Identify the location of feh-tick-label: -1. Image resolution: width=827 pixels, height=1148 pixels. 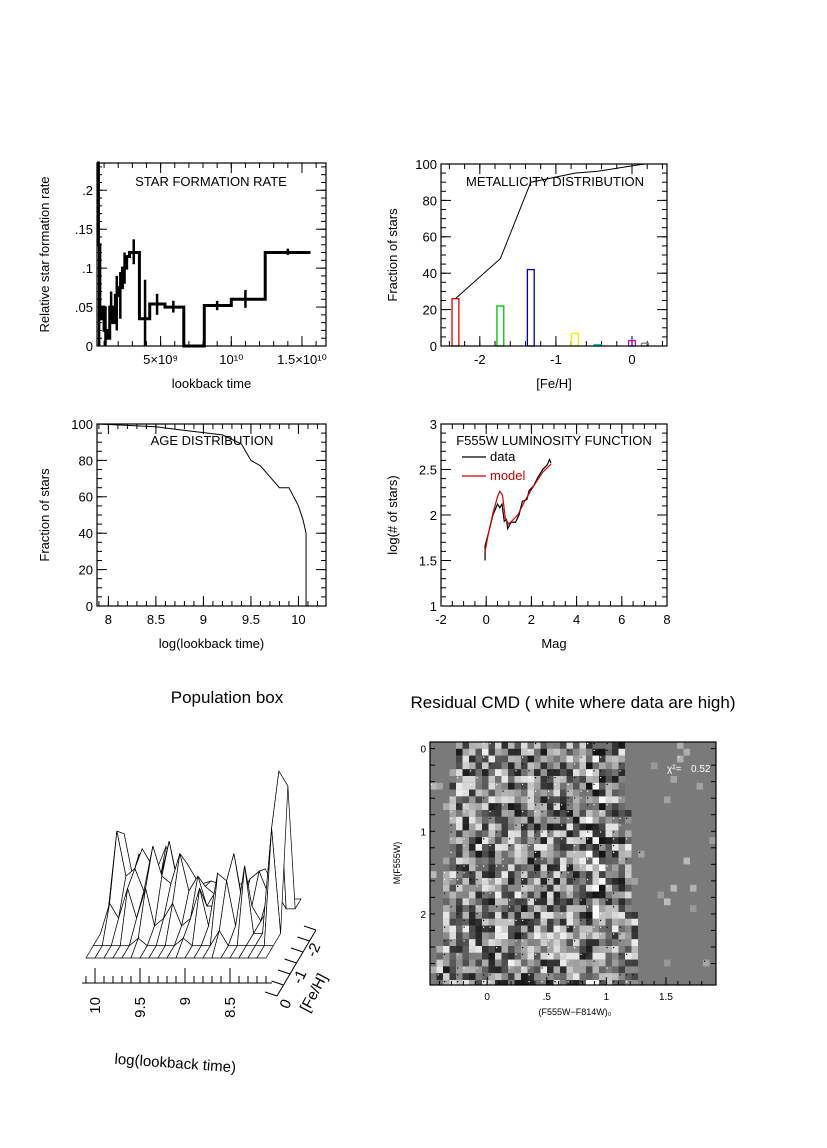
(299, 976).